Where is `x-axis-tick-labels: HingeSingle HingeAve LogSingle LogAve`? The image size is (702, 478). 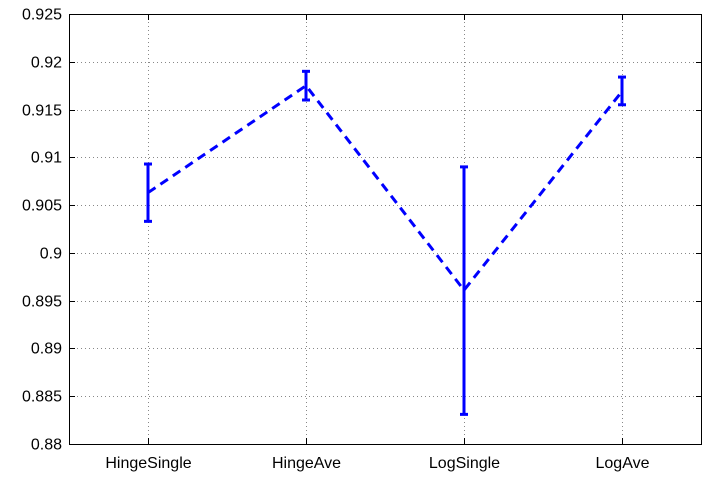 x-axis-tick-labels: HingeSingle HingeAve LogSingle LogAve is located at coordinates (377, 463).